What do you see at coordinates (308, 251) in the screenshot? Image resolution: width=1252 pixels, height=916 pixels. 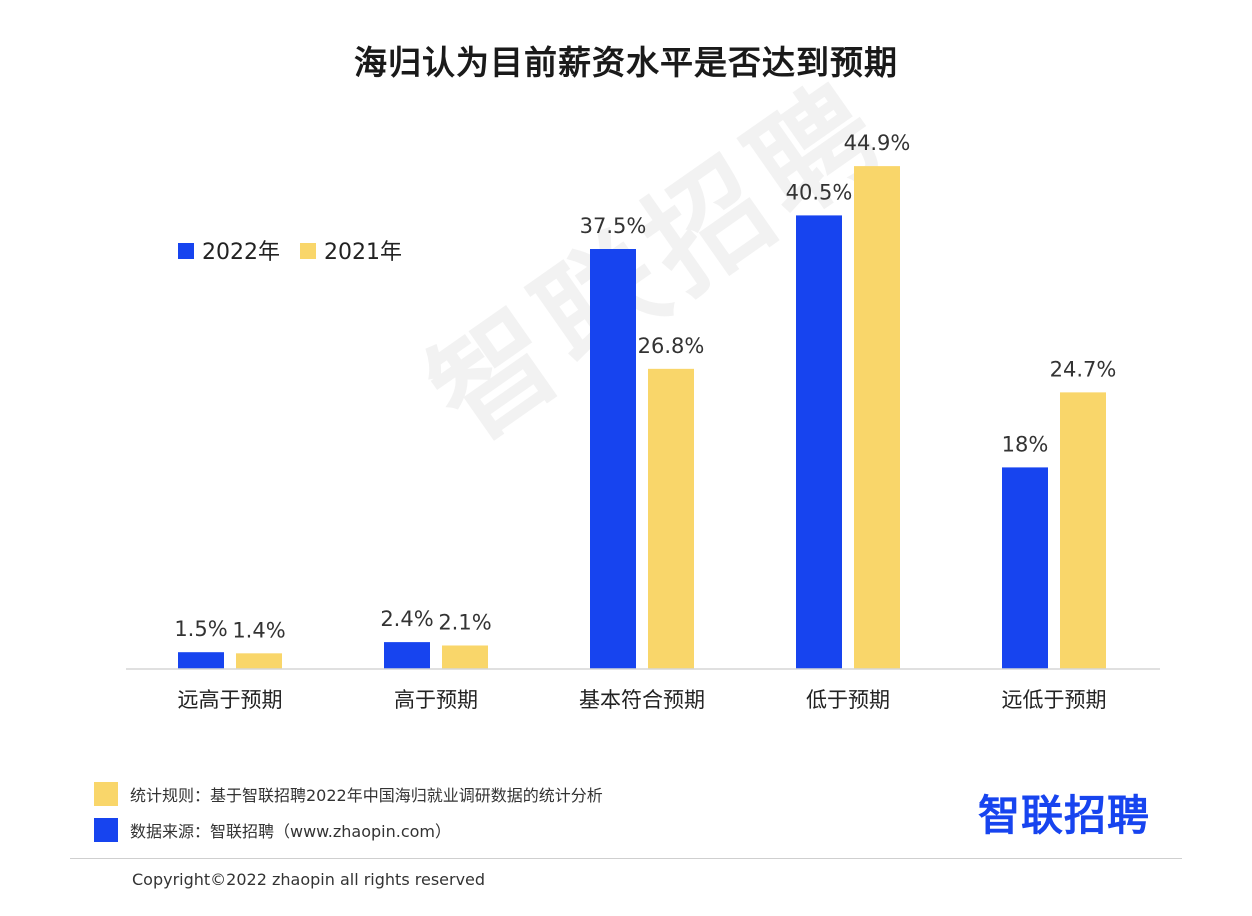 I see `legend-swatch-s2021` at bounding box center [308, 251].